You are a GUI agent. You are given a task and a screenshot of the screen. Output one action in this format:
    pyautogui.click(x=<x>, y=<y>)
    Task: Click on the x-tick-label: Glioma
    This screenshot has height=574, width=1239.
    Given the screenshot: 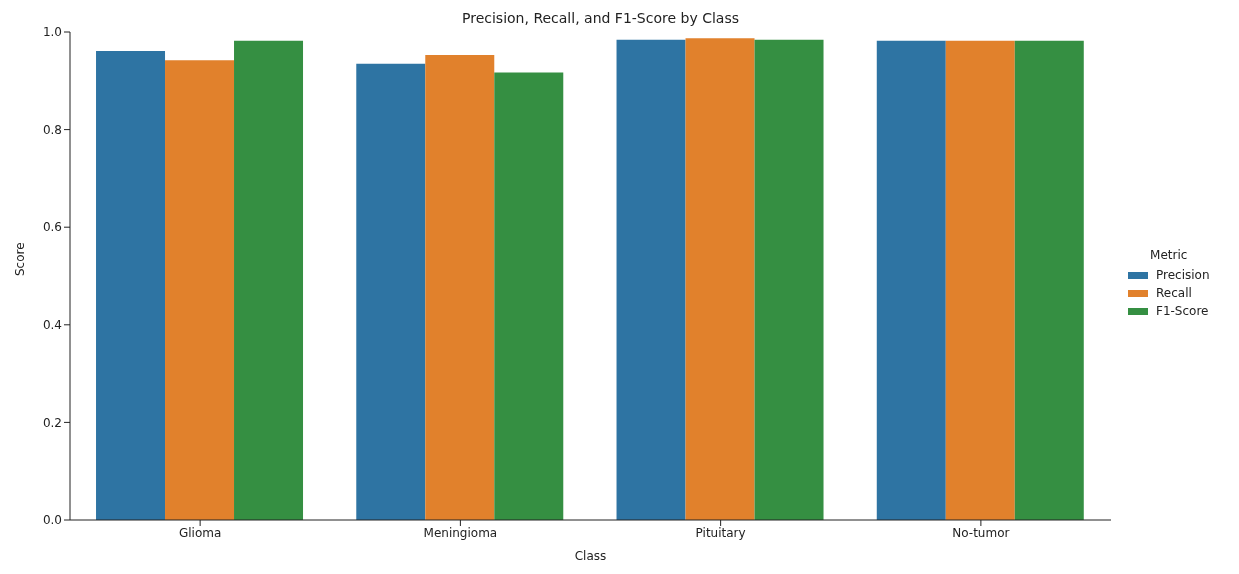 What is the action you would take?
    pyautogui.click(x=200, y=532)
    